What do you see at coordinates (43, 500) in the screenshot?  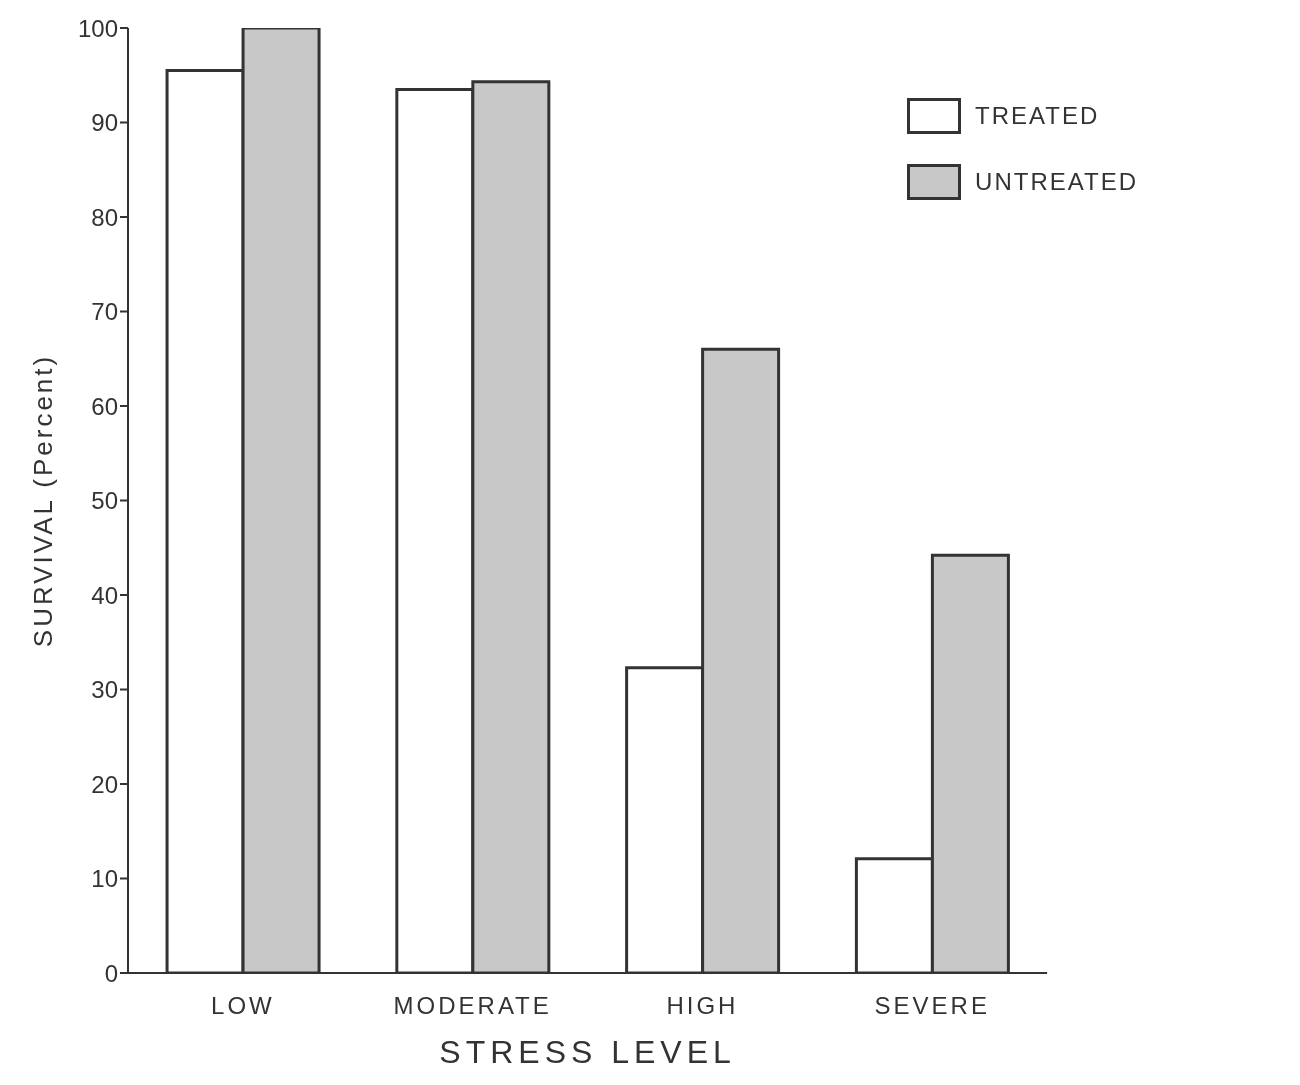 I see `y-axis-title: SURVIVAL (Percent)` at bounding box center [43, 500].